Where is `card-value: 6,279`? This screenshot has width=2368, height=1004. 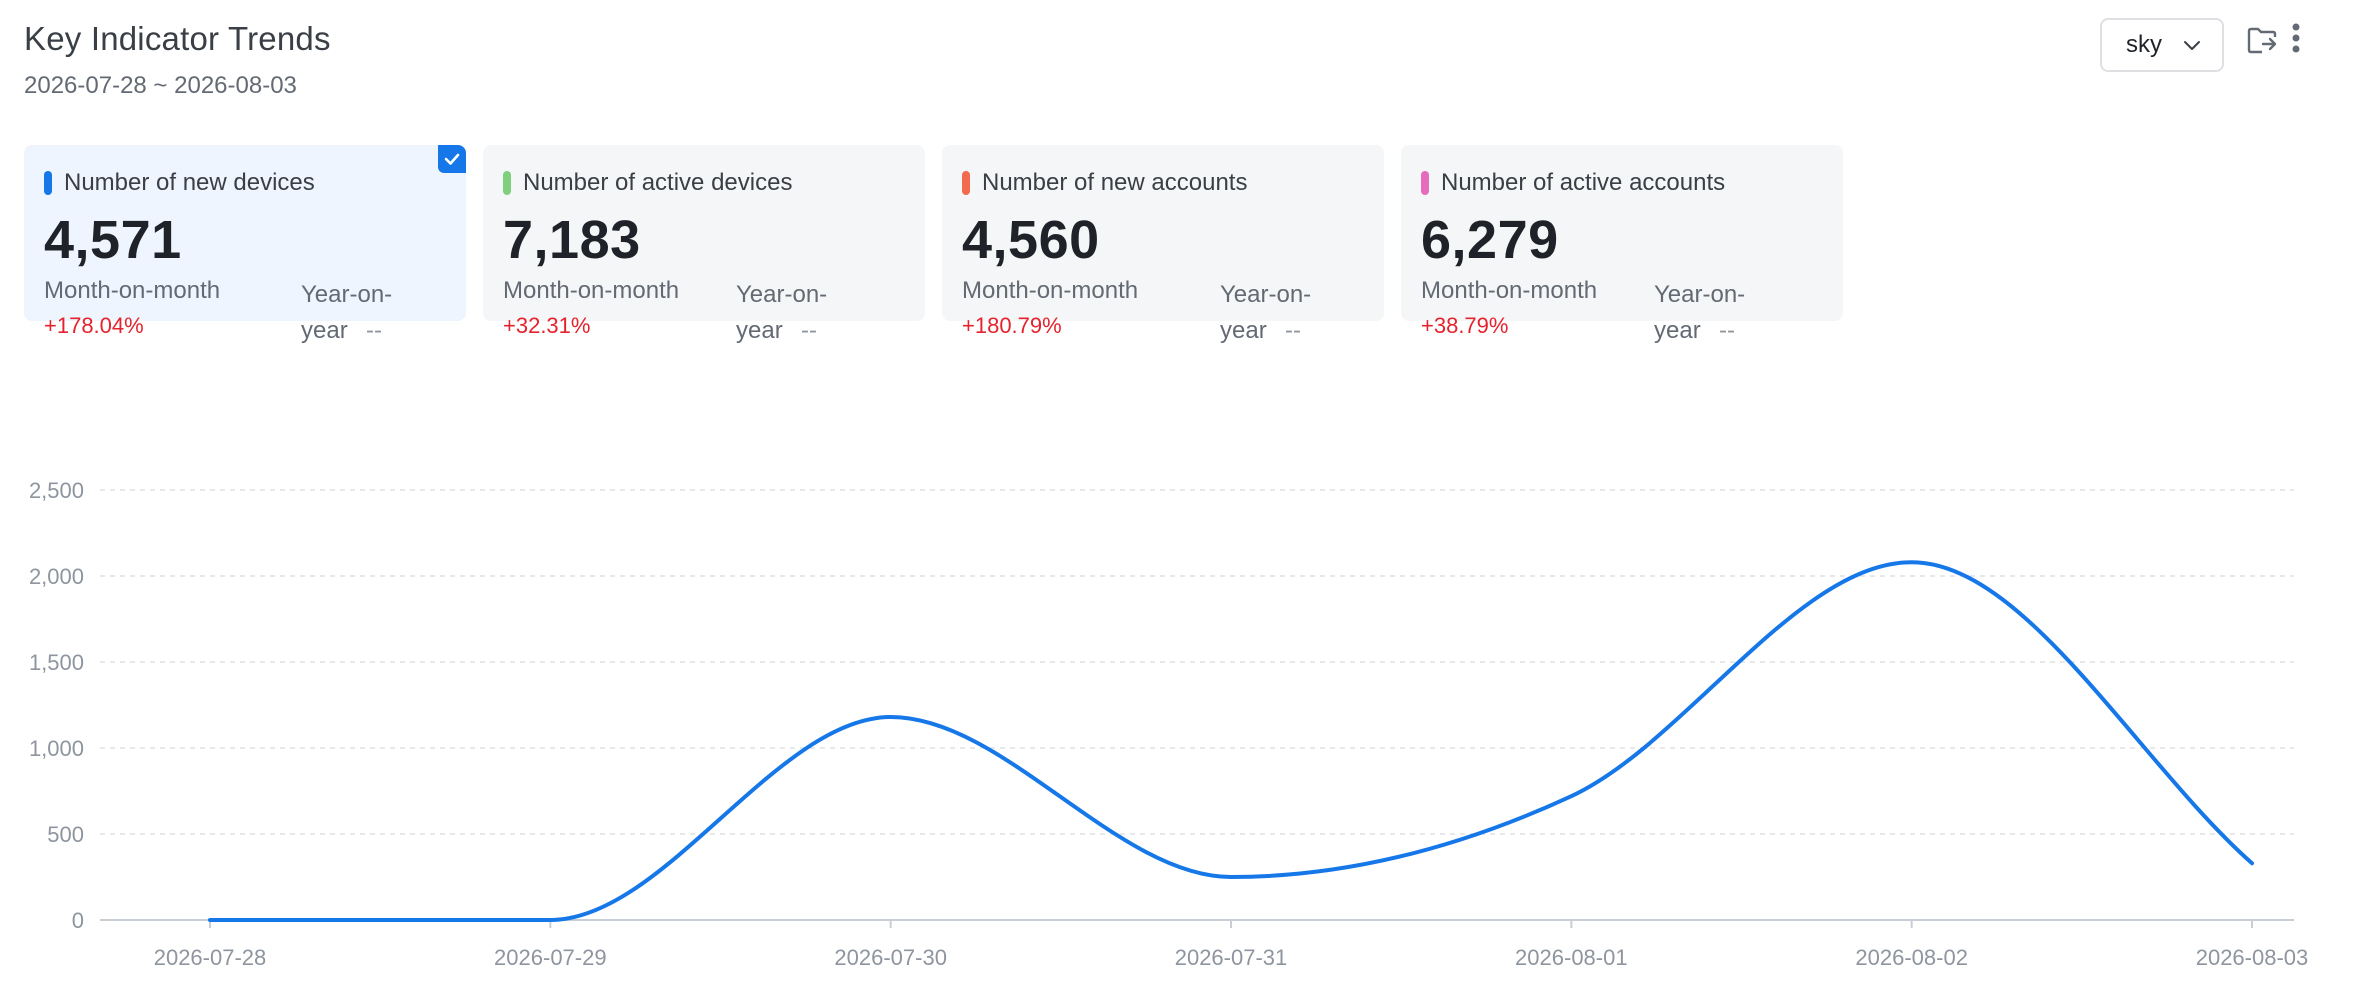
card-value: 6,279 is located at coordinates (1490, 240).